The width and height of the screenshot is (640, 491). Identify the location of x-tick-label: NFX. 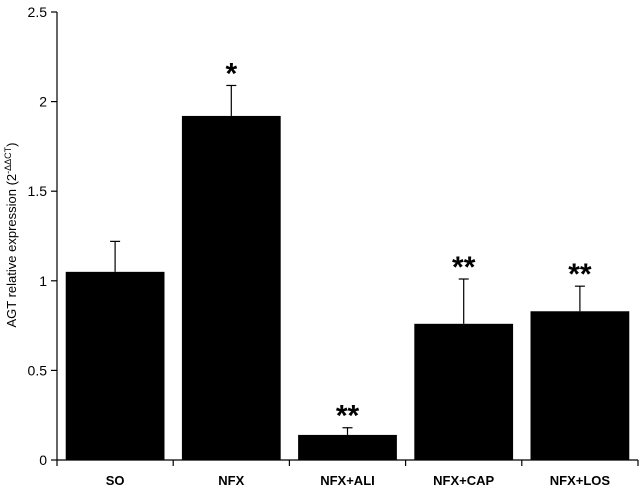
(231, 480).